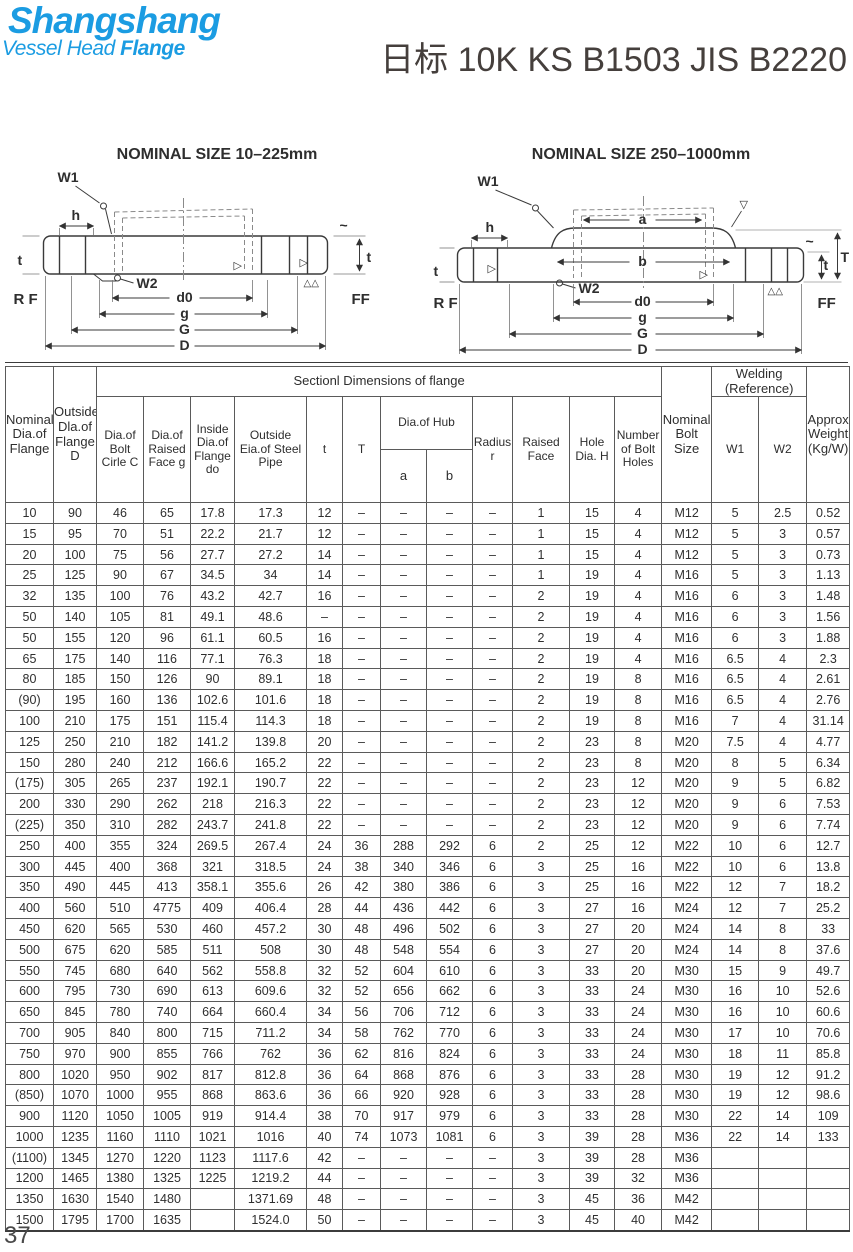 The image size is (853, 1252). Describe the element at coordinates (212, 513) in the screenshot. I see `table-cell: 17.8` at that location.